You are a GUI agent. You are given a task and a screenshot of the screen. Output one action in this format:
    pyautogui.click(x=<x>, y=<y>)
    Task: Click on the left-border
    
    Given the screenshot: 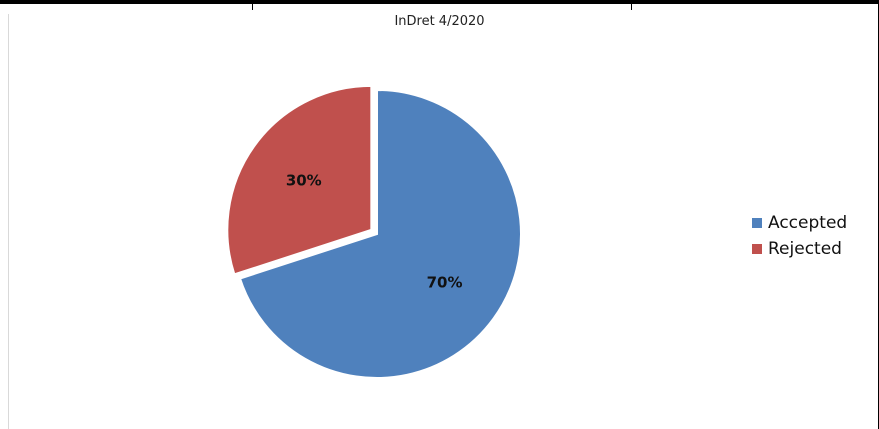 What is the action you would take?
    pyautogui.click(x=8, y=221)
    